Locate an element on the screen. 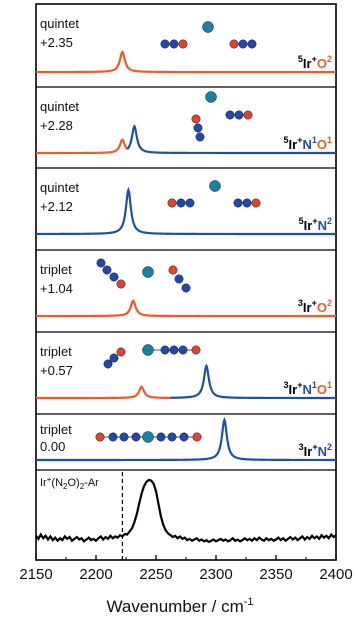 The image size is (358, 620). computed-panel-3: quintet +2.12 5Ir+N2 is located at coordinates (186, 215).